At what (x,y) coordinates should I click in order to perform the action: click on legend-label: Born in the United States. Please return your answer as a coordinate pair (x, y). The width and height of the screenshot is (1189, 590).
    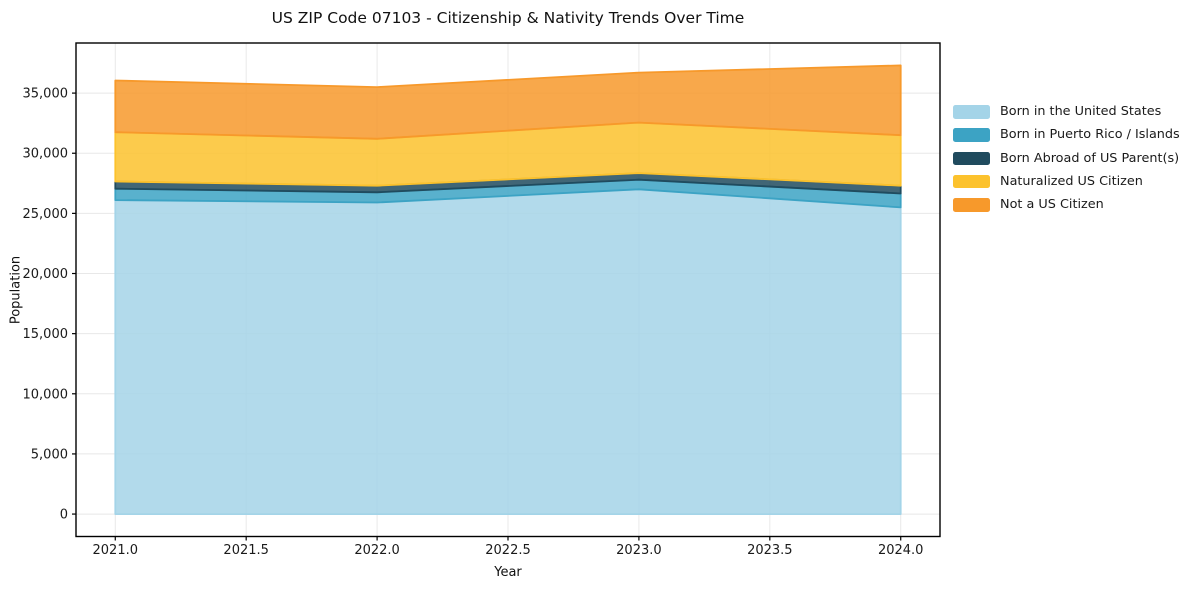
    Looking at the image, I should click on (1081, 111).